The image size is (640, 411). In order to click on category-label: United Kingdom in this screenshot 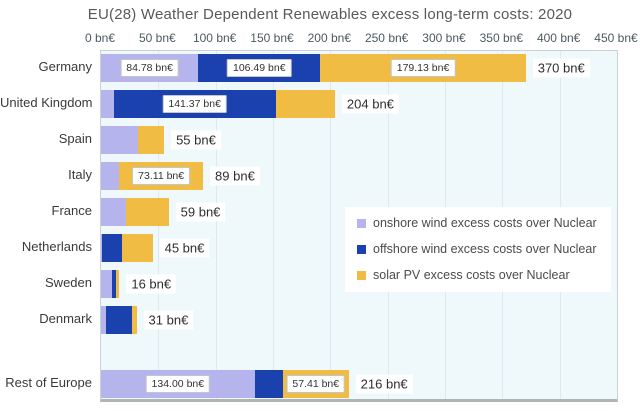, I will do `click(46, 102)`.